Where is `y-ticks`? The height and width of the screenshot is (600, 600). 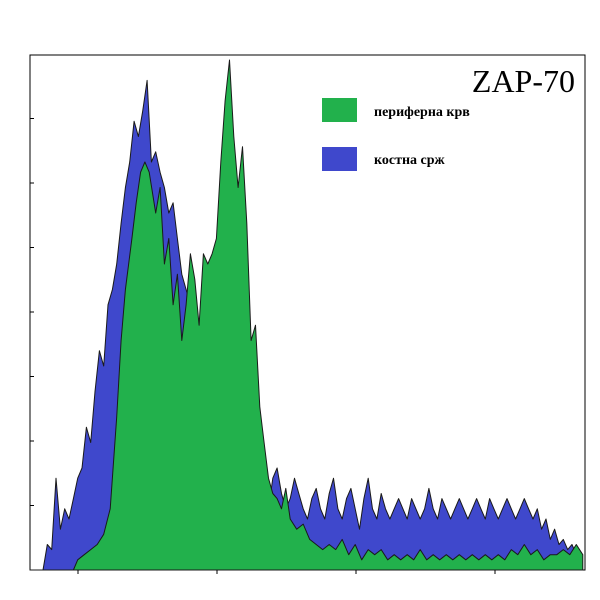 y-ticks is located at coordinates (32, 312).